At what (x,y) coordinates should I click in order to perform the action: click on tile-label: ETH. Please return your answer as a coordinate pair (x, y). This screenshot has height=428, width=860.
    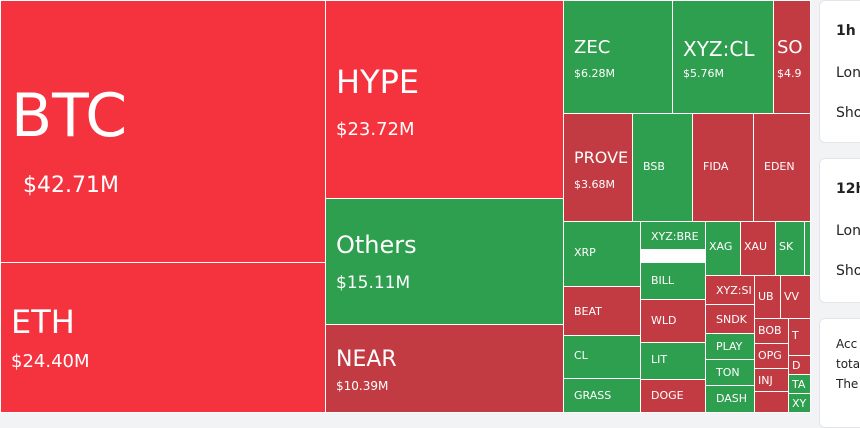
    Looking at the image, I should click on (43, 322).